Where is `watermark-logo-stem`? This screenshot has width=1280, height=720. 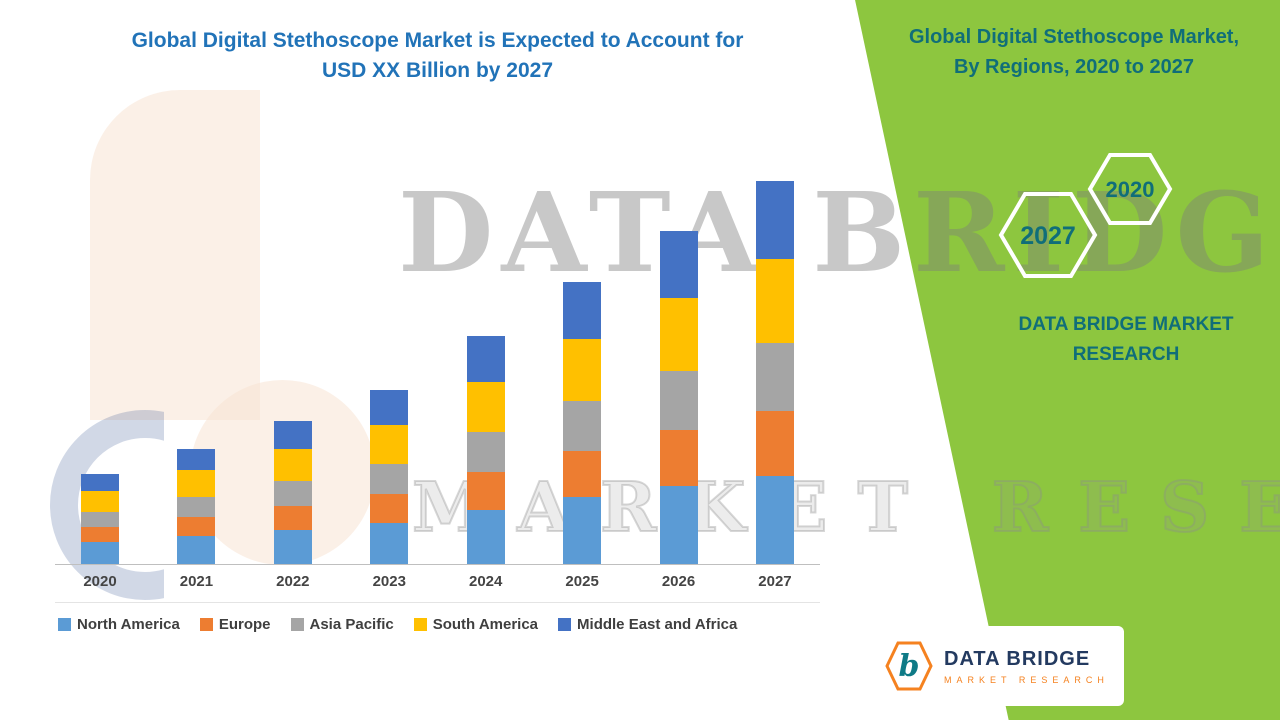
watermark-logo-stem is located at coordinates (175, 255).